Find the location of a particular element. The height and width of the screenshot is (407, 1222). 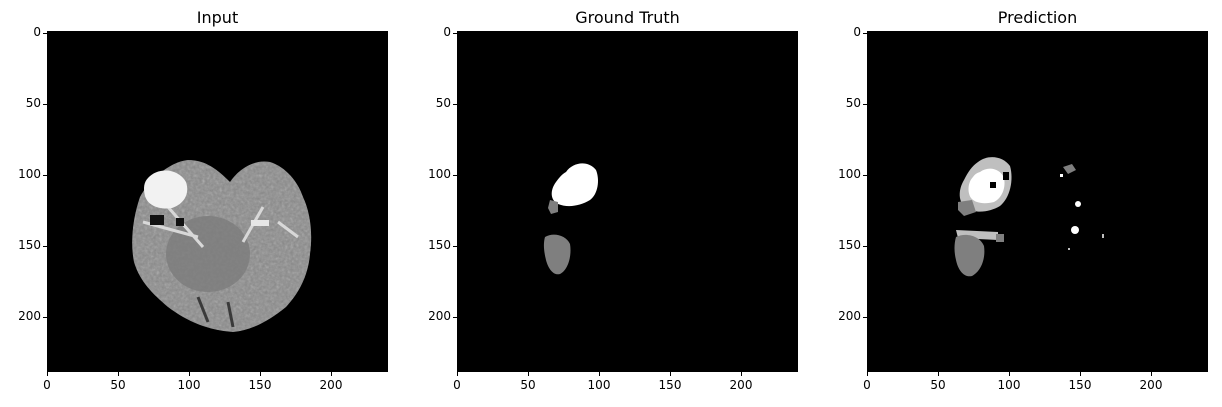

panel-title: Prediction is located at coordinates (1037, 17).